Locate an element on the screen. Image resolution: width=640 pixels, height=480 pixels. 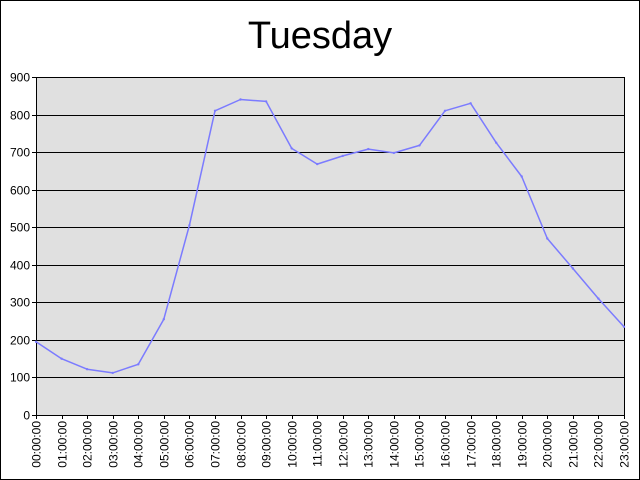
data-point-17:00:00 is located at coordinates (470, 103).